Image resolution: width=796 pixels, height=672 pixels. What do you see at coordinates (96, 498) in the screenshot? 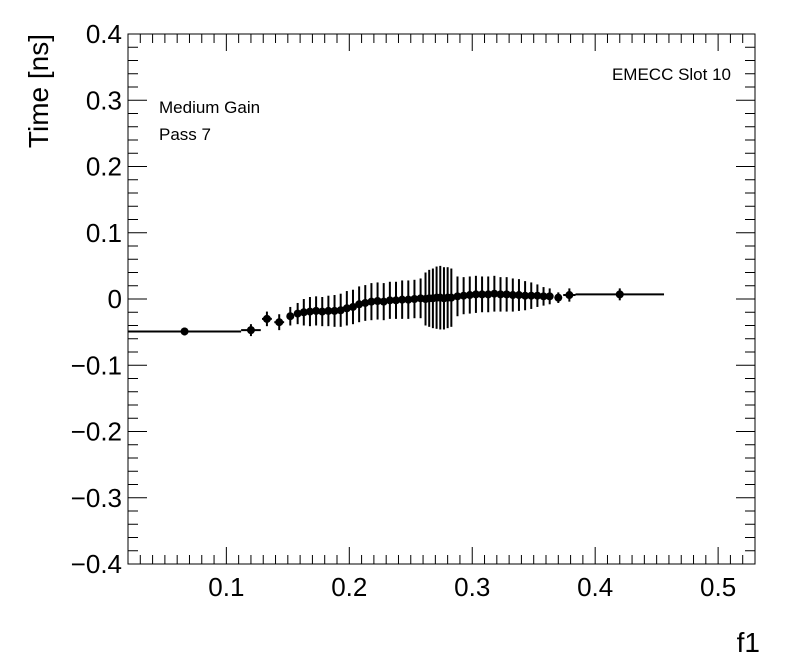
I see `y-tick-label: −0.3` at bounding box center [96, 498].